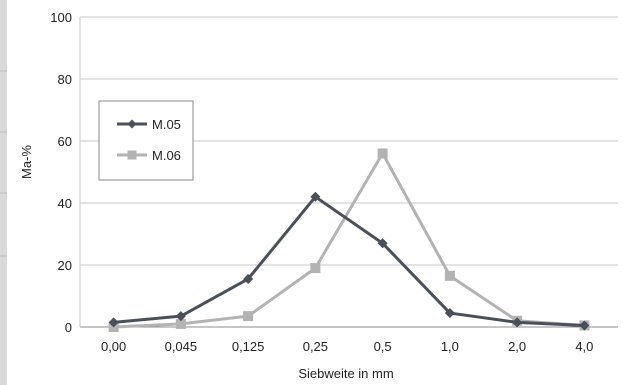 The image size is (623, 385). Describe the element at coordinates (450, 346) in the screenshot. I see `x-tick-label: 1,0` at that location.